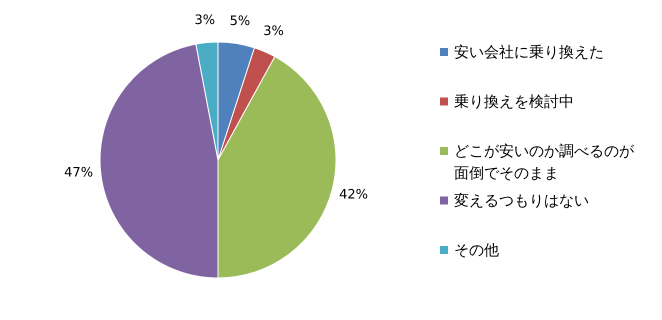  What do you see at coordinates (476, 250) in the screenshot?
I see `legend-label: その他` at bounding box center [476, 250].